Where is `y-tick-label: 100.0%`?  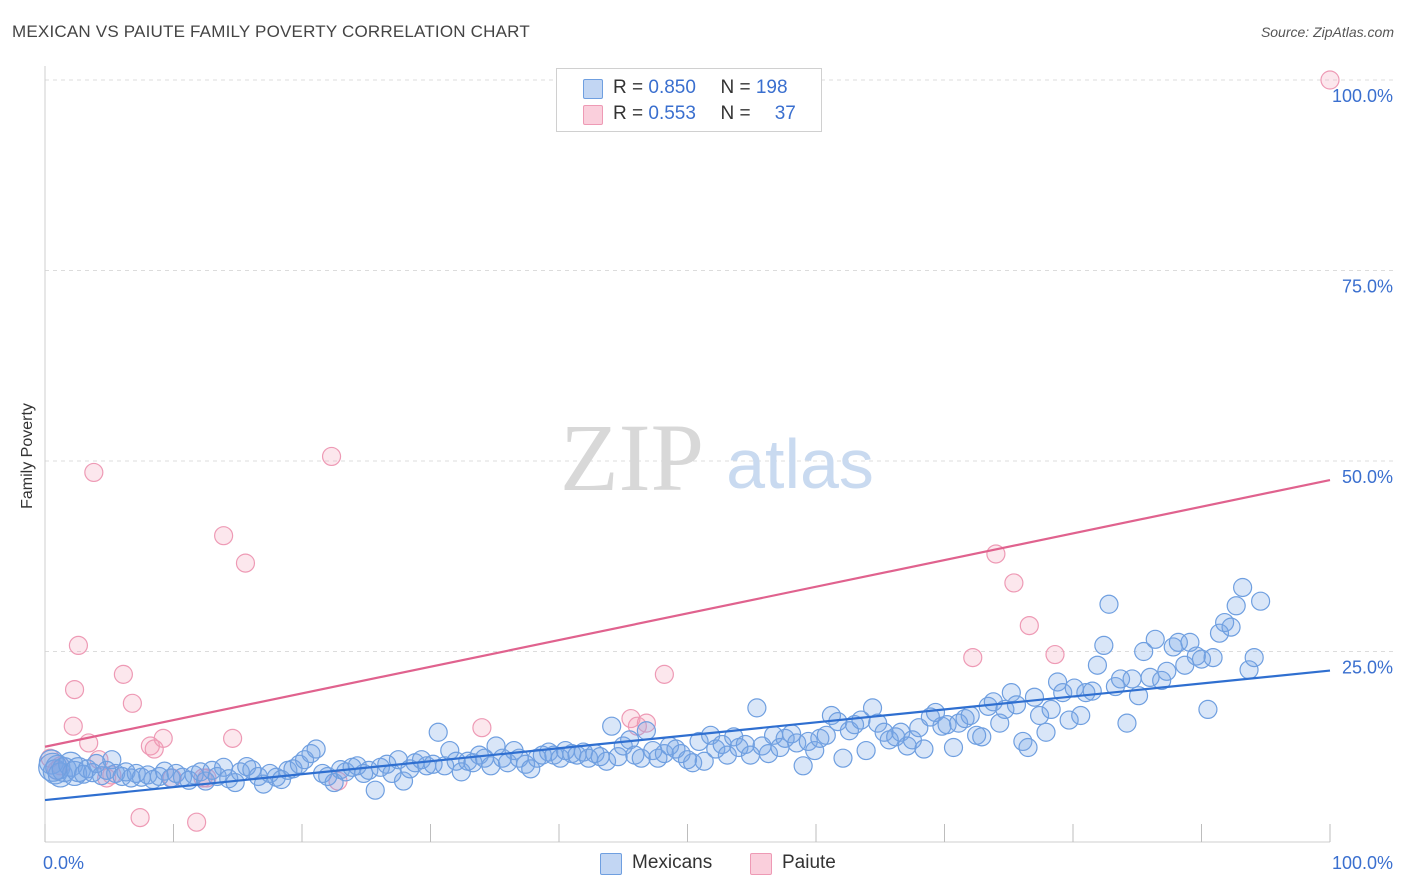
y-tick-label: 100.0% is located at coordinates (1362, 96).